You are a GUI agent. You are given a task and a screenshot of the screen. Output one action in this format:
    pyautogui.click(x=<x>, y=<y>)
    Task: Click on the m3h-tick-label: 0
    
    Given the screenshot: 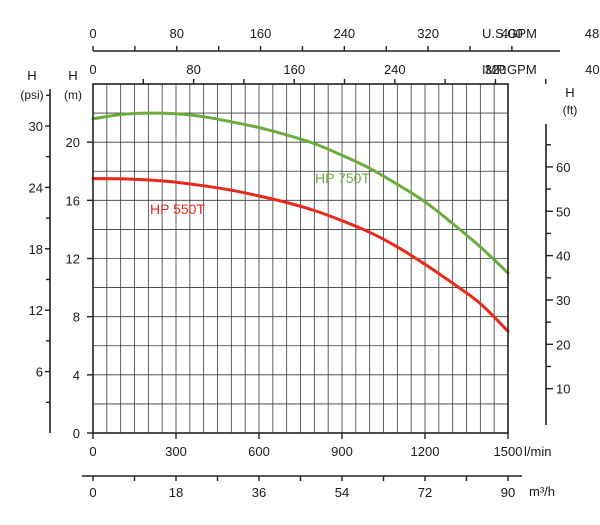 What is the action you would take?
    pyautogui.click(x=92, y=492)
    